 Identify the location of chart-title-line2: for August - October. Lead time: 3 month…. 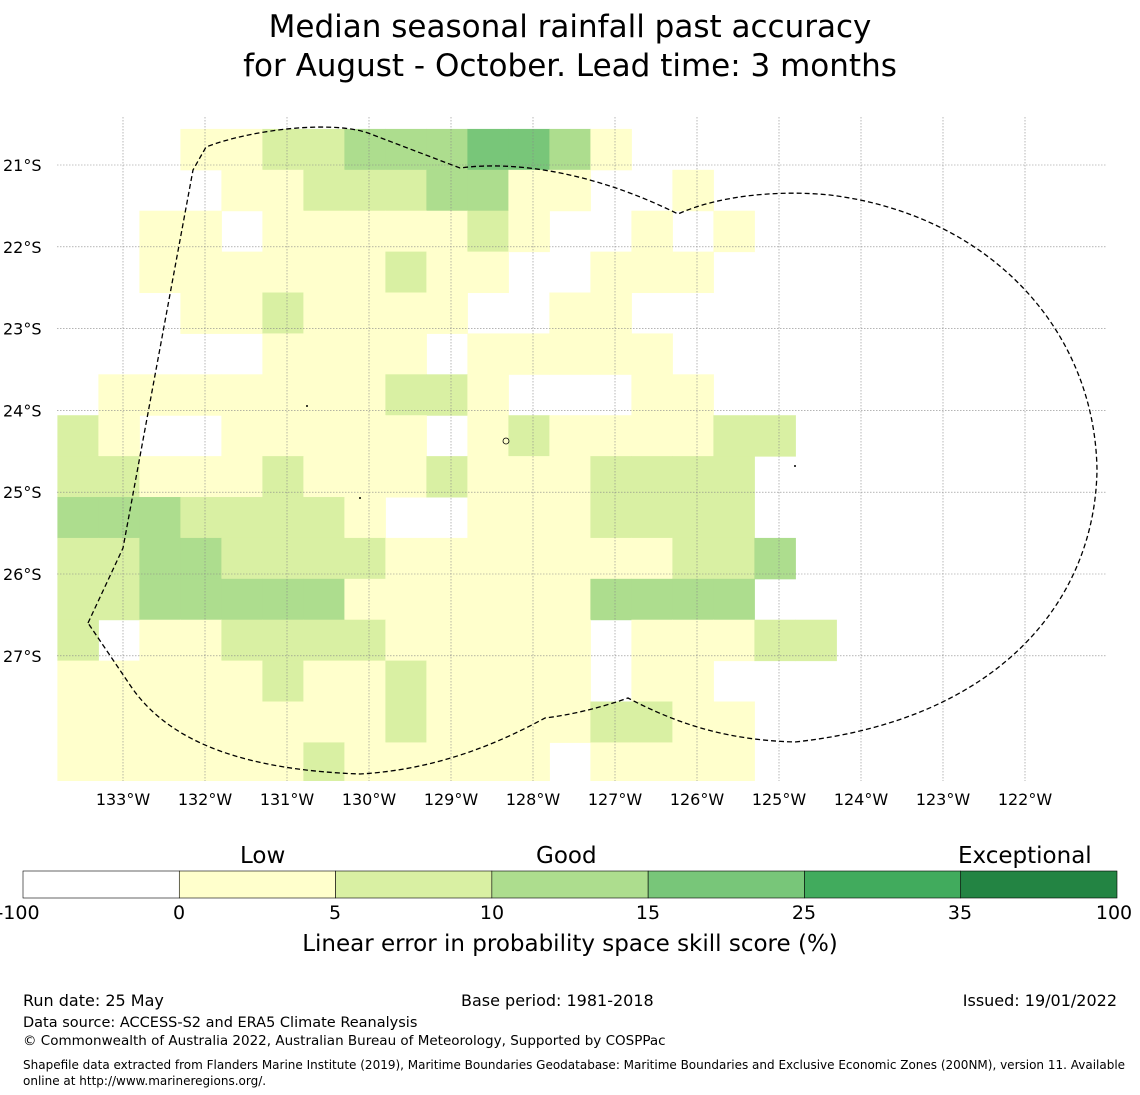
(570, 66).